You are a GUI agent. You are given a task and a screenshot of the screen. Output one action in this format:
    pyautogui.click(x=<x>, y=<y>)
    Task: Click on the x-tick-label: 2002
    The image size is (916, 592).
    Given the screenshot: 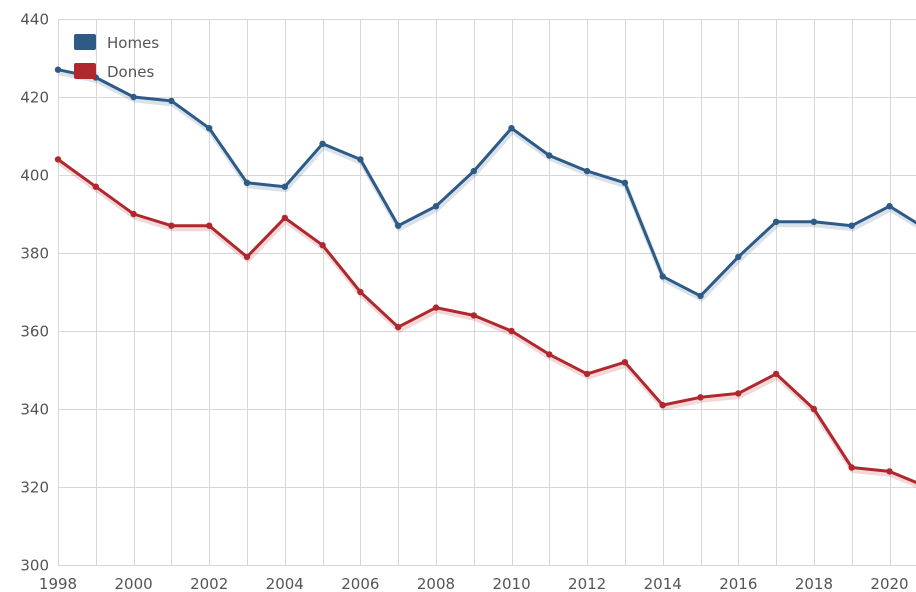 What is the action you would take?
    pyautogui.click(x=209, y=583)
    